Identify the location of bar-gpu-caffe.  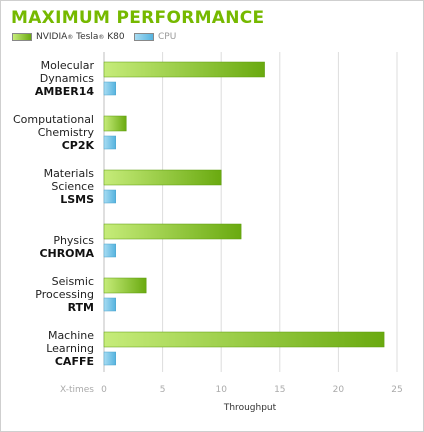
(244, 339).